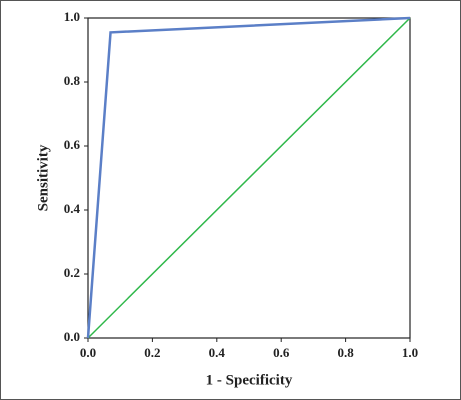  I want to click on x-axis-title: 1 - Specificity, so click(249, 380).